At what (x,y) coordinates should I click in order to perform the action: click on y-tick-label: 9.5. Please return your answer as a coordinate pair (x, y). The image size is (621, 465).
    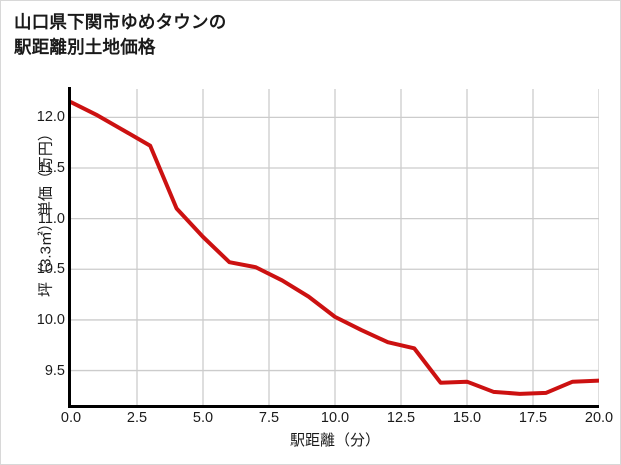
    Looking at the image, I should click on (54, 370).